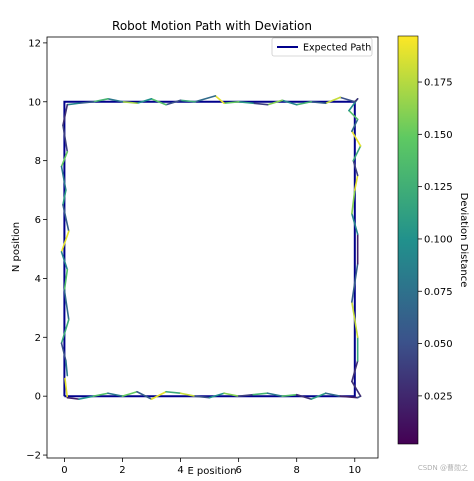 The image size is (474, 481). I want to click on colorbar-label: Deviation Distance, so click(463, 240).